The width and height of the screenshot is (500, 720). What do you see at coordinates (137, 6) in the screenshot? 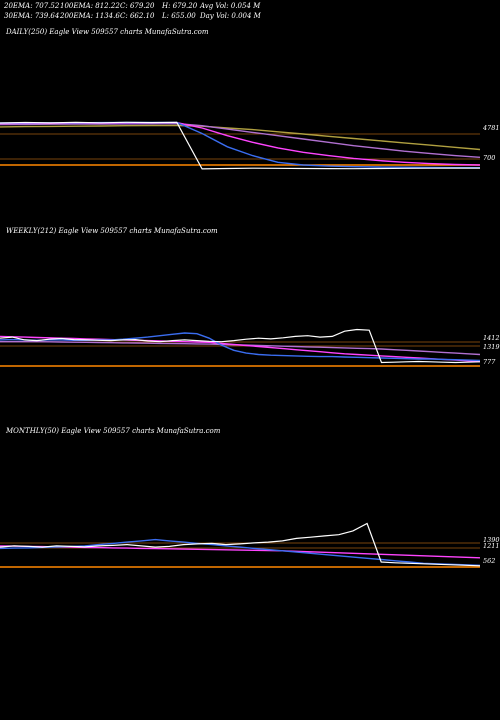
I see `close-value: C: 679.20` at bounding box center [137, 6].